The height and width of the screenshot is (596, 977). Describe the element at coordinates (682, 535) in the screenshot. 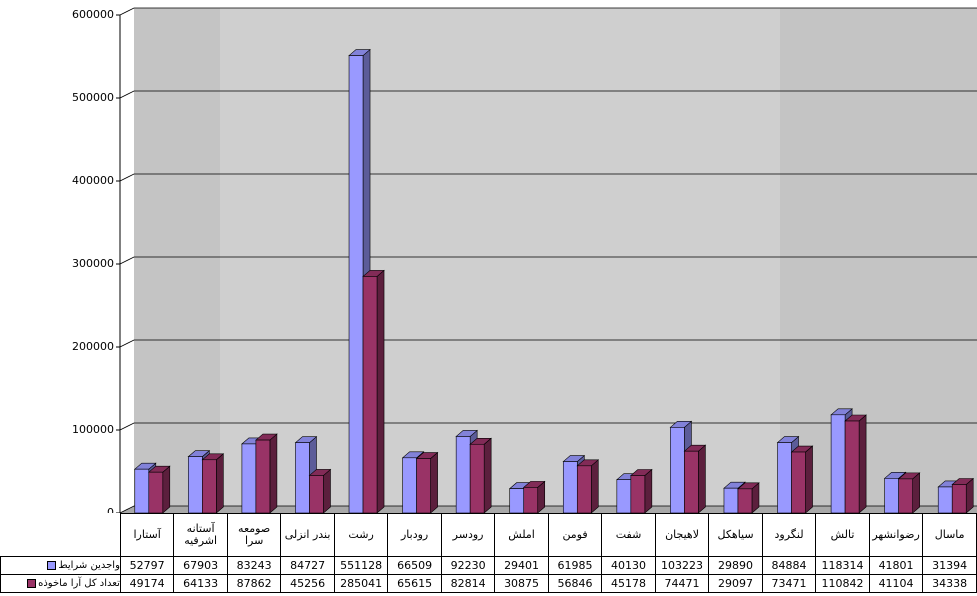

I see `category-cell: لاهیجان` at that location.